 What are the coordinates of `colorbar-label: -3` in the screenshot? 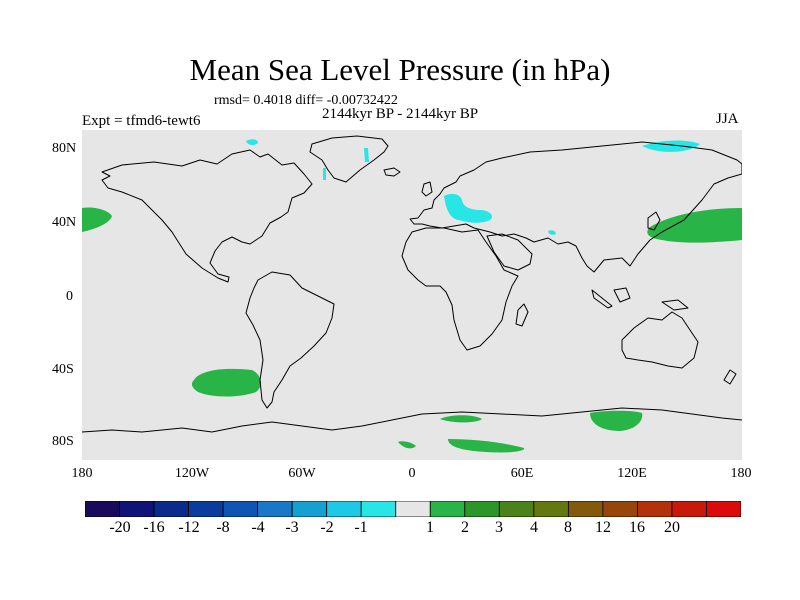 It's located at (292, 527).